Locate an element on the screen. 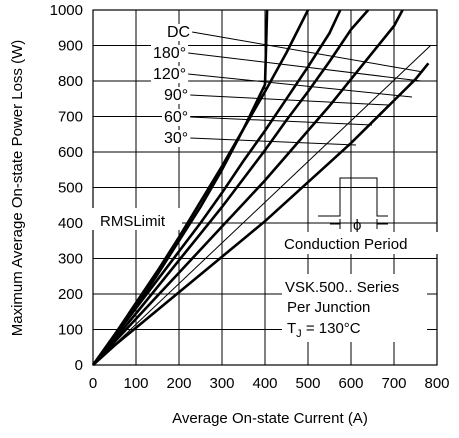  curve-label-90deg: 90° is located at coordinates (176, 95).